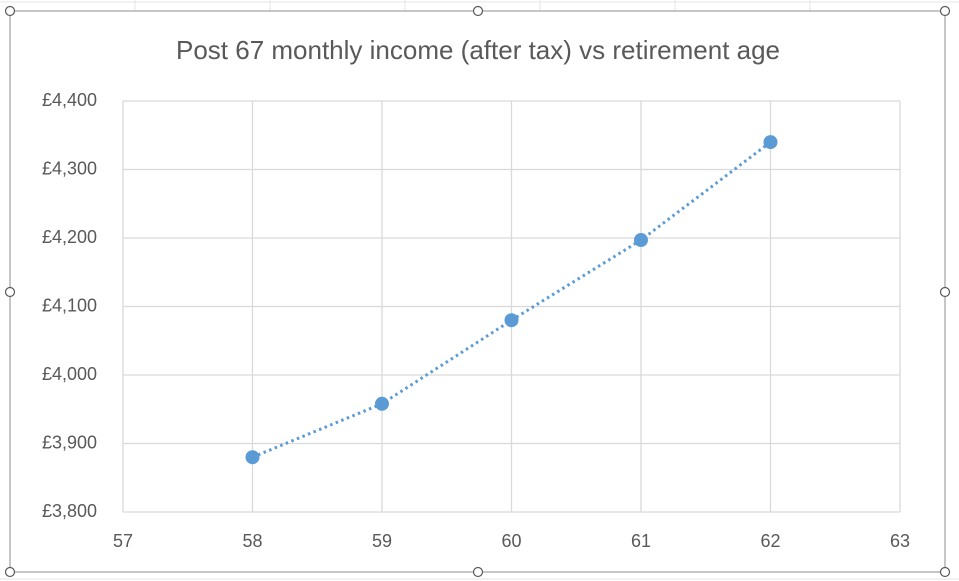 The width and height of the screenshot is (959, 581). Describe the element at coordinates (641, 541) in the screenshot. I see `x-tick-label: 61` at that location.